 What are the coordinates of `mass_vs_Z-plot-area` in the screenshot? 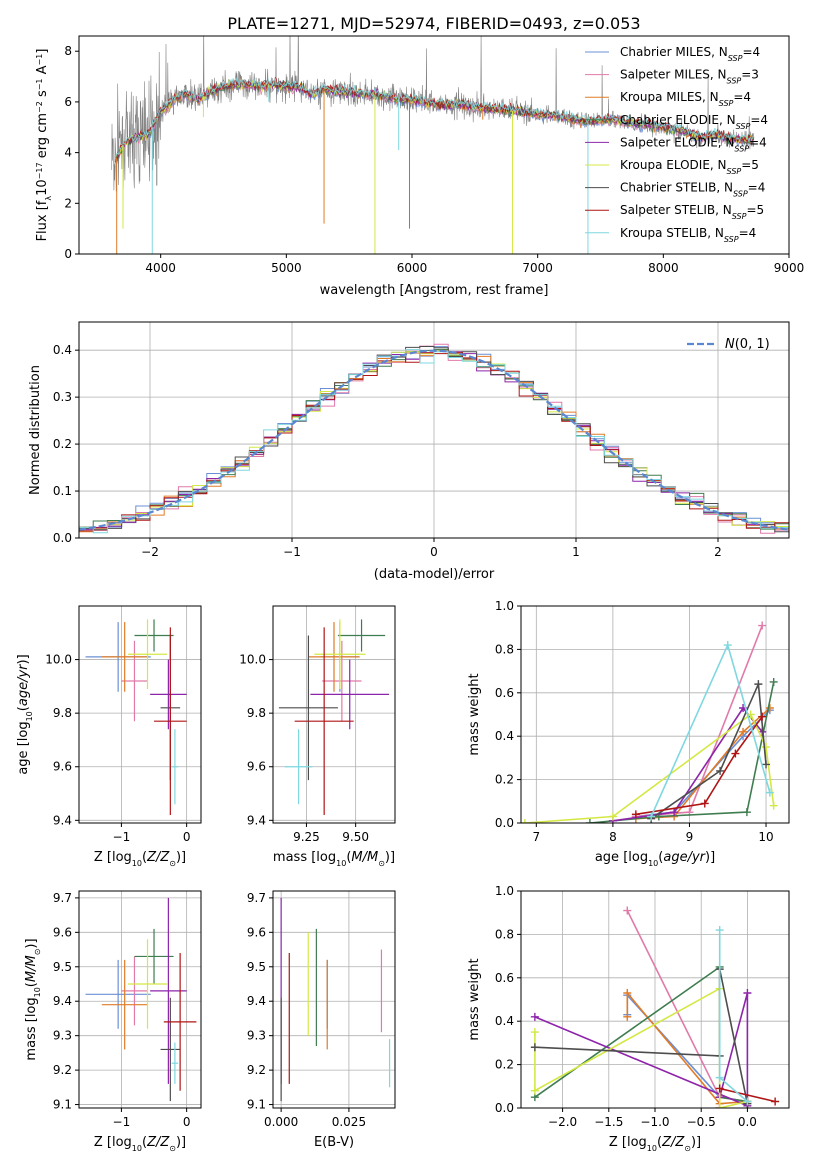 It's located at (140, 999).